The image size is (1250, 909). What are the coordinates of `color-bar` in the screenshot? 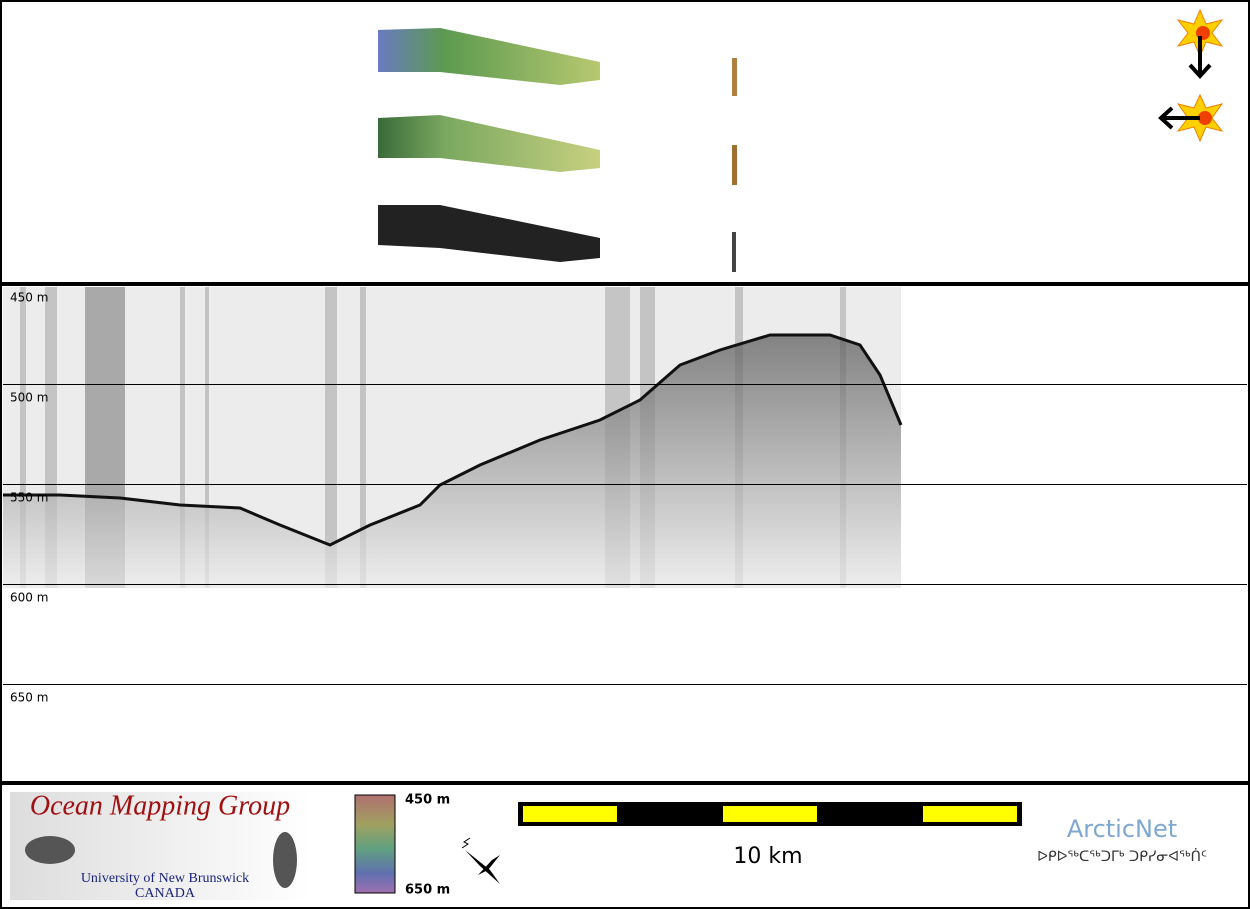 It's located at (375, 844).